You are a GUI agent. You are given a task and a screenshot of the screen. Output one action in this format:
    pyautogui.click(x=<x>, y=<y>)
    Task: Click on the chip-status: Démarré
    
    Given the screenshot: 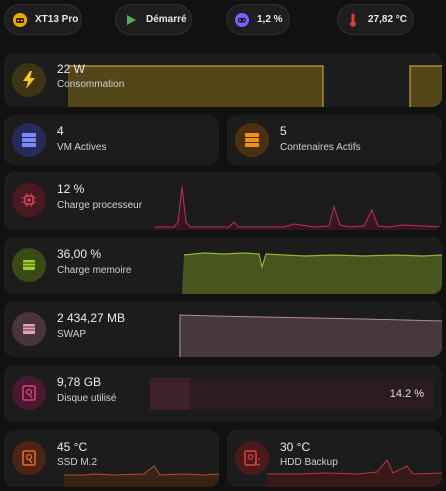 What is the action you would take?
    pyautogui.click(x=153, y=19)
    